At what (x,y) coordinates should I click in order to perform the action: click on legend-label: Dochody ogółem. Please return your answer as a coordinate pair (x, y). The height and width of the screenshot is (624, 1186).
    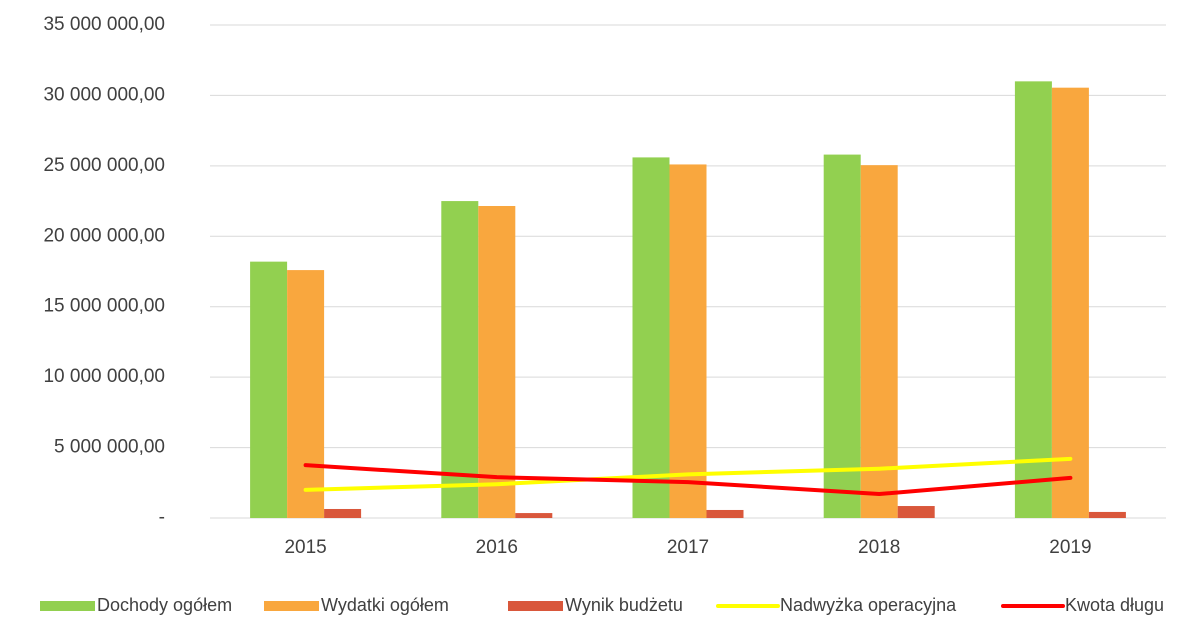
    Looking at the image, I should click on (164, 605).